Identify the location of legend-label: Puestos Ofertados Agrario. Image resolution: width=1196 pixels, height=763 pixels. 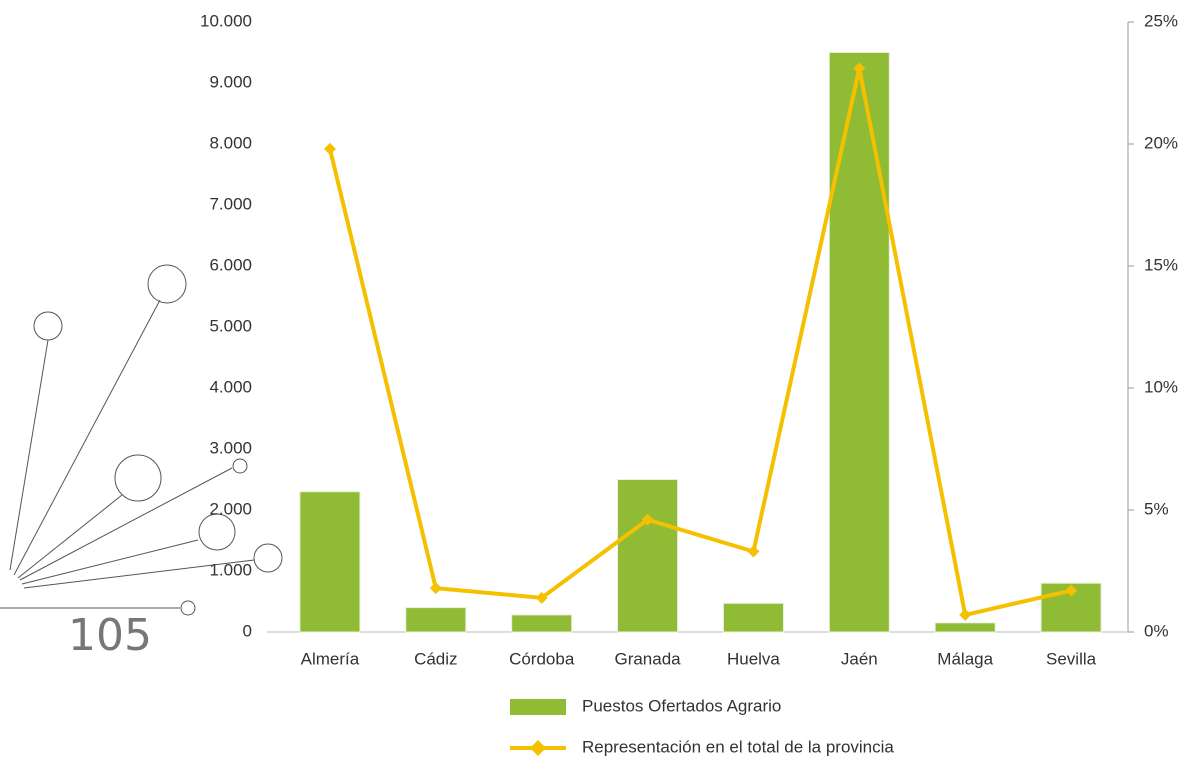
(681, 705).